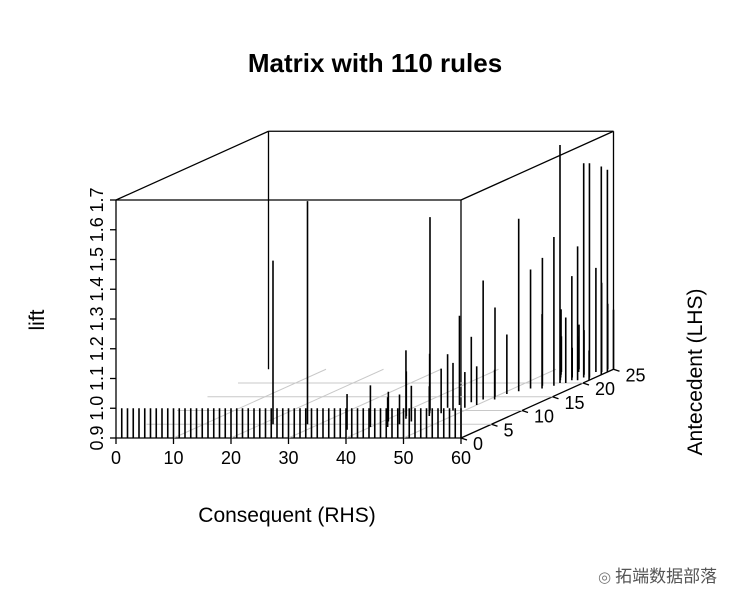 This screenshot has width=756, height=606. Describe the element at coordinates (97, 318) in the screenshot. I see `z-tick-label: 1.3` at that location.